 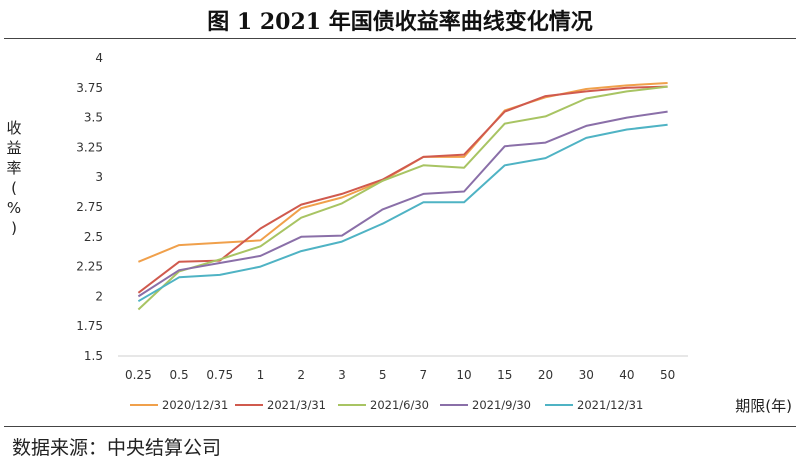 I want to click on y-tick-label: 3.25, so click(x=89, y=147).